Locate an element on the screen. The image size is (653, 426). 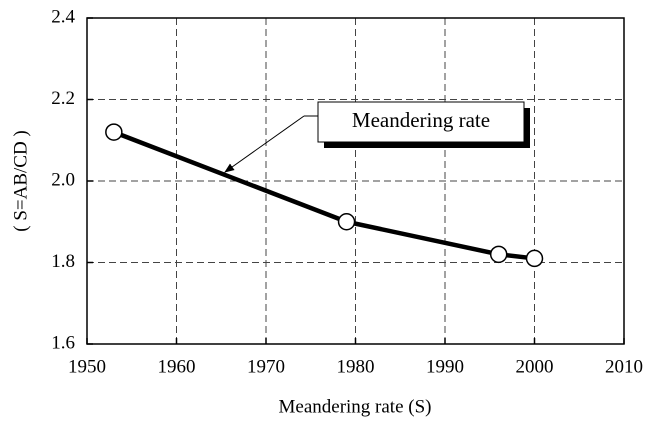
annotation-text: Meandering rate is located at coordinates (421, 120).